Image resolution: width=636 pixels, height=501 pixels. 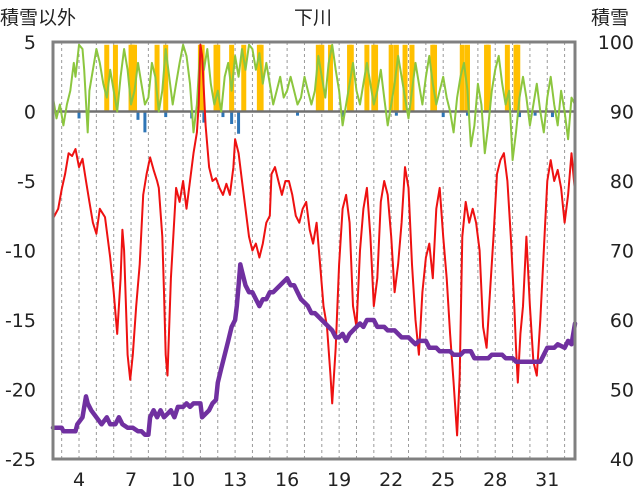 What do you see at coordinates (79, 480) in the screenshot?
I see `x-tick-label: 4` at bounding box center [79, 480].